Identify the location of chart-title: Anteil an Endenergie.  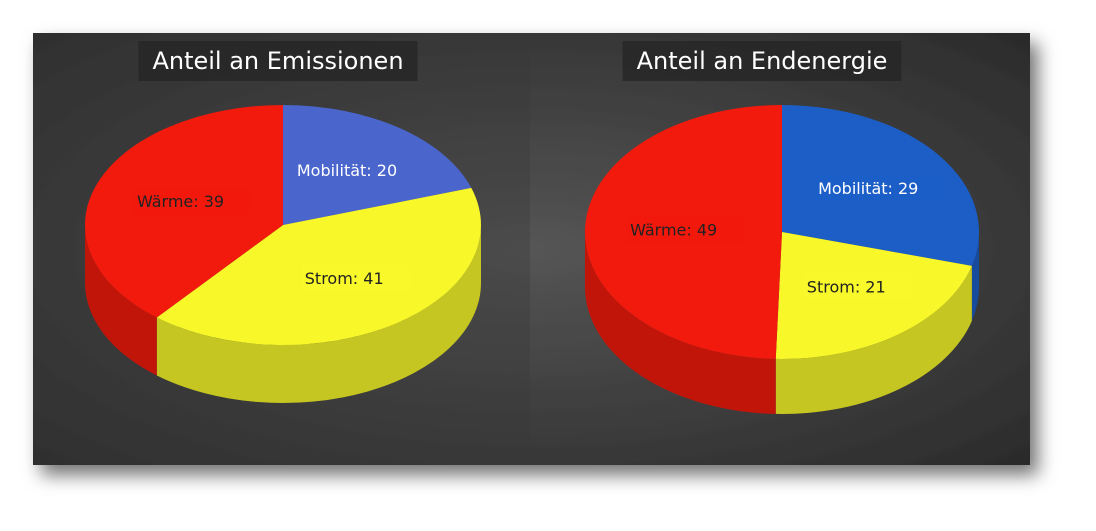
(762, 61).